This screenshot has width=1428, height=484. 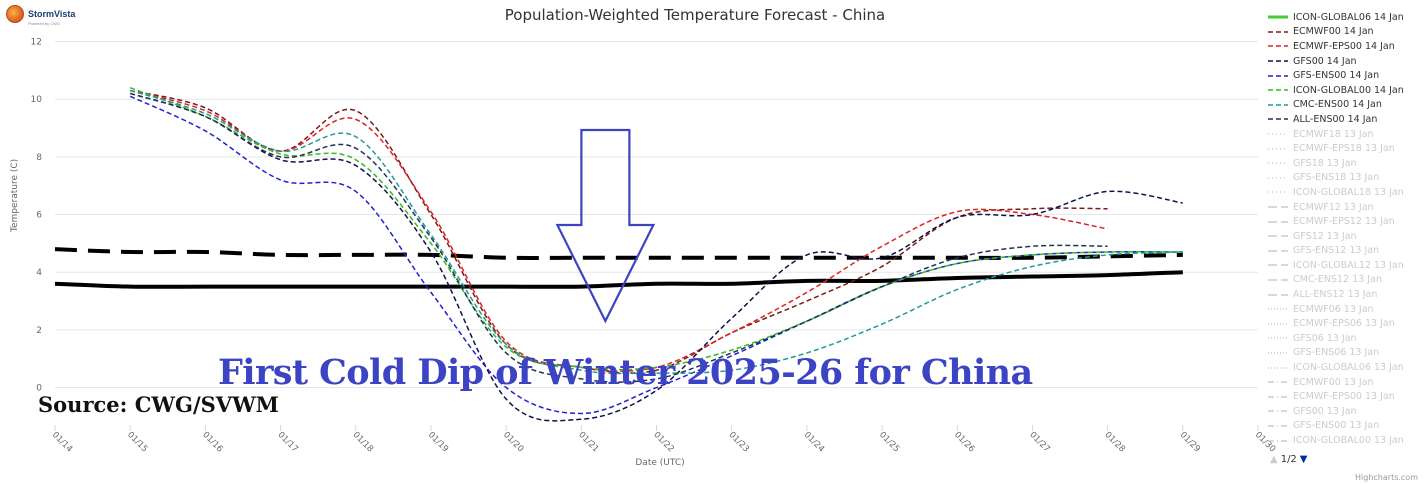 What do you see at coordinates (1346, 367) in the screenshot?
I see `legend-item: ICON-GLOBAL06 13 Jan` at bounding box center [1346, 367].